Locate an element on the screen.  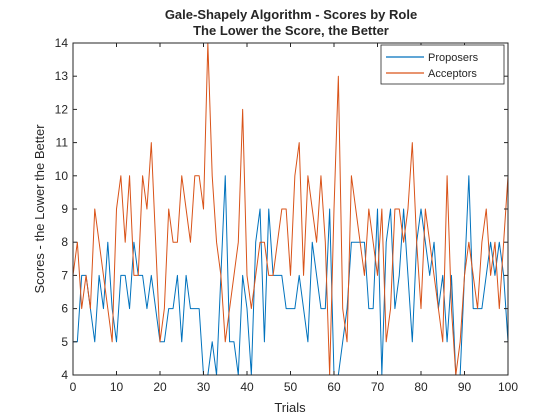
x-tick-label: 70 is located at coordinates (378, 387).